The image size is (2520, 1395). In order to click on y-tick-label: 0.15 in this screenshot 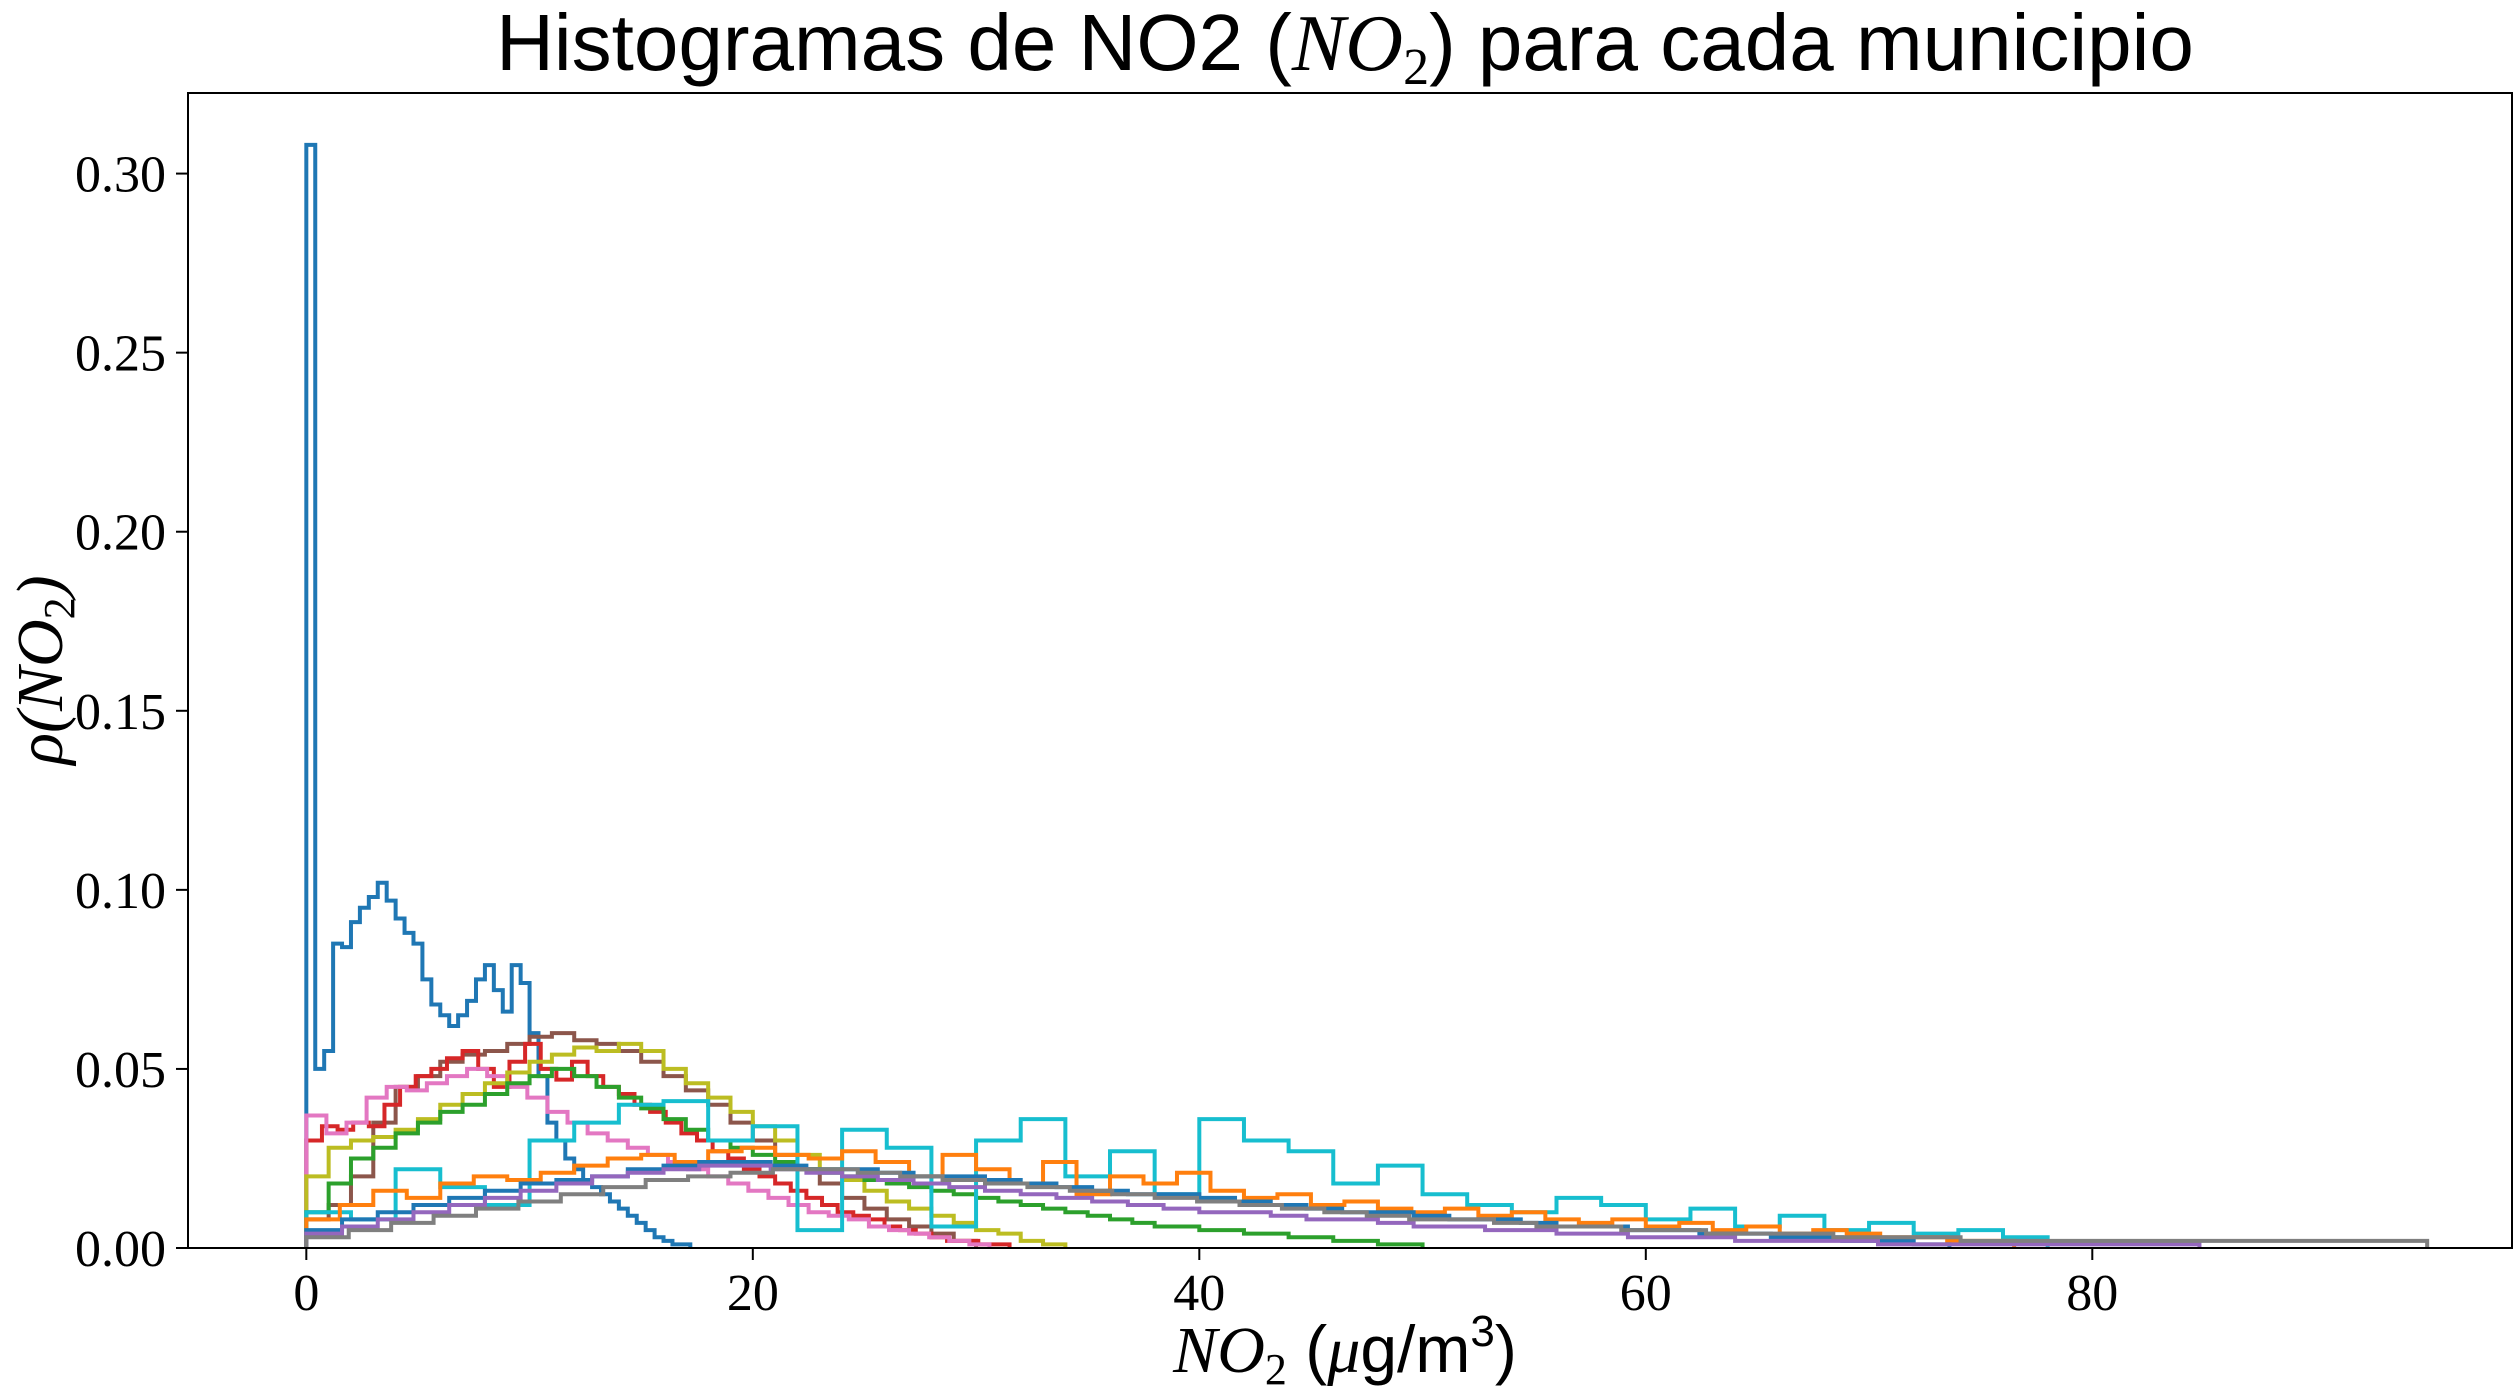, I will do `click(120, 712)`.